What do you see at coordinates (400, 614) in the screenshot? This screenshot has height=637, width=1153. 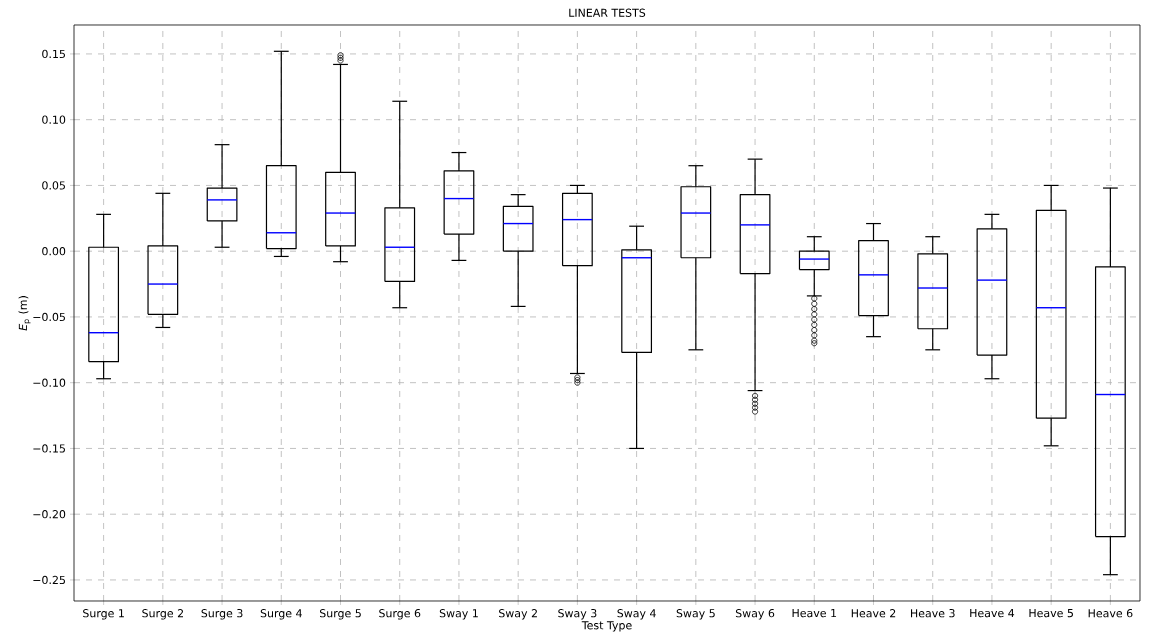 I see `x-tick-label: Surge 6` at bounding box center [400, 614].